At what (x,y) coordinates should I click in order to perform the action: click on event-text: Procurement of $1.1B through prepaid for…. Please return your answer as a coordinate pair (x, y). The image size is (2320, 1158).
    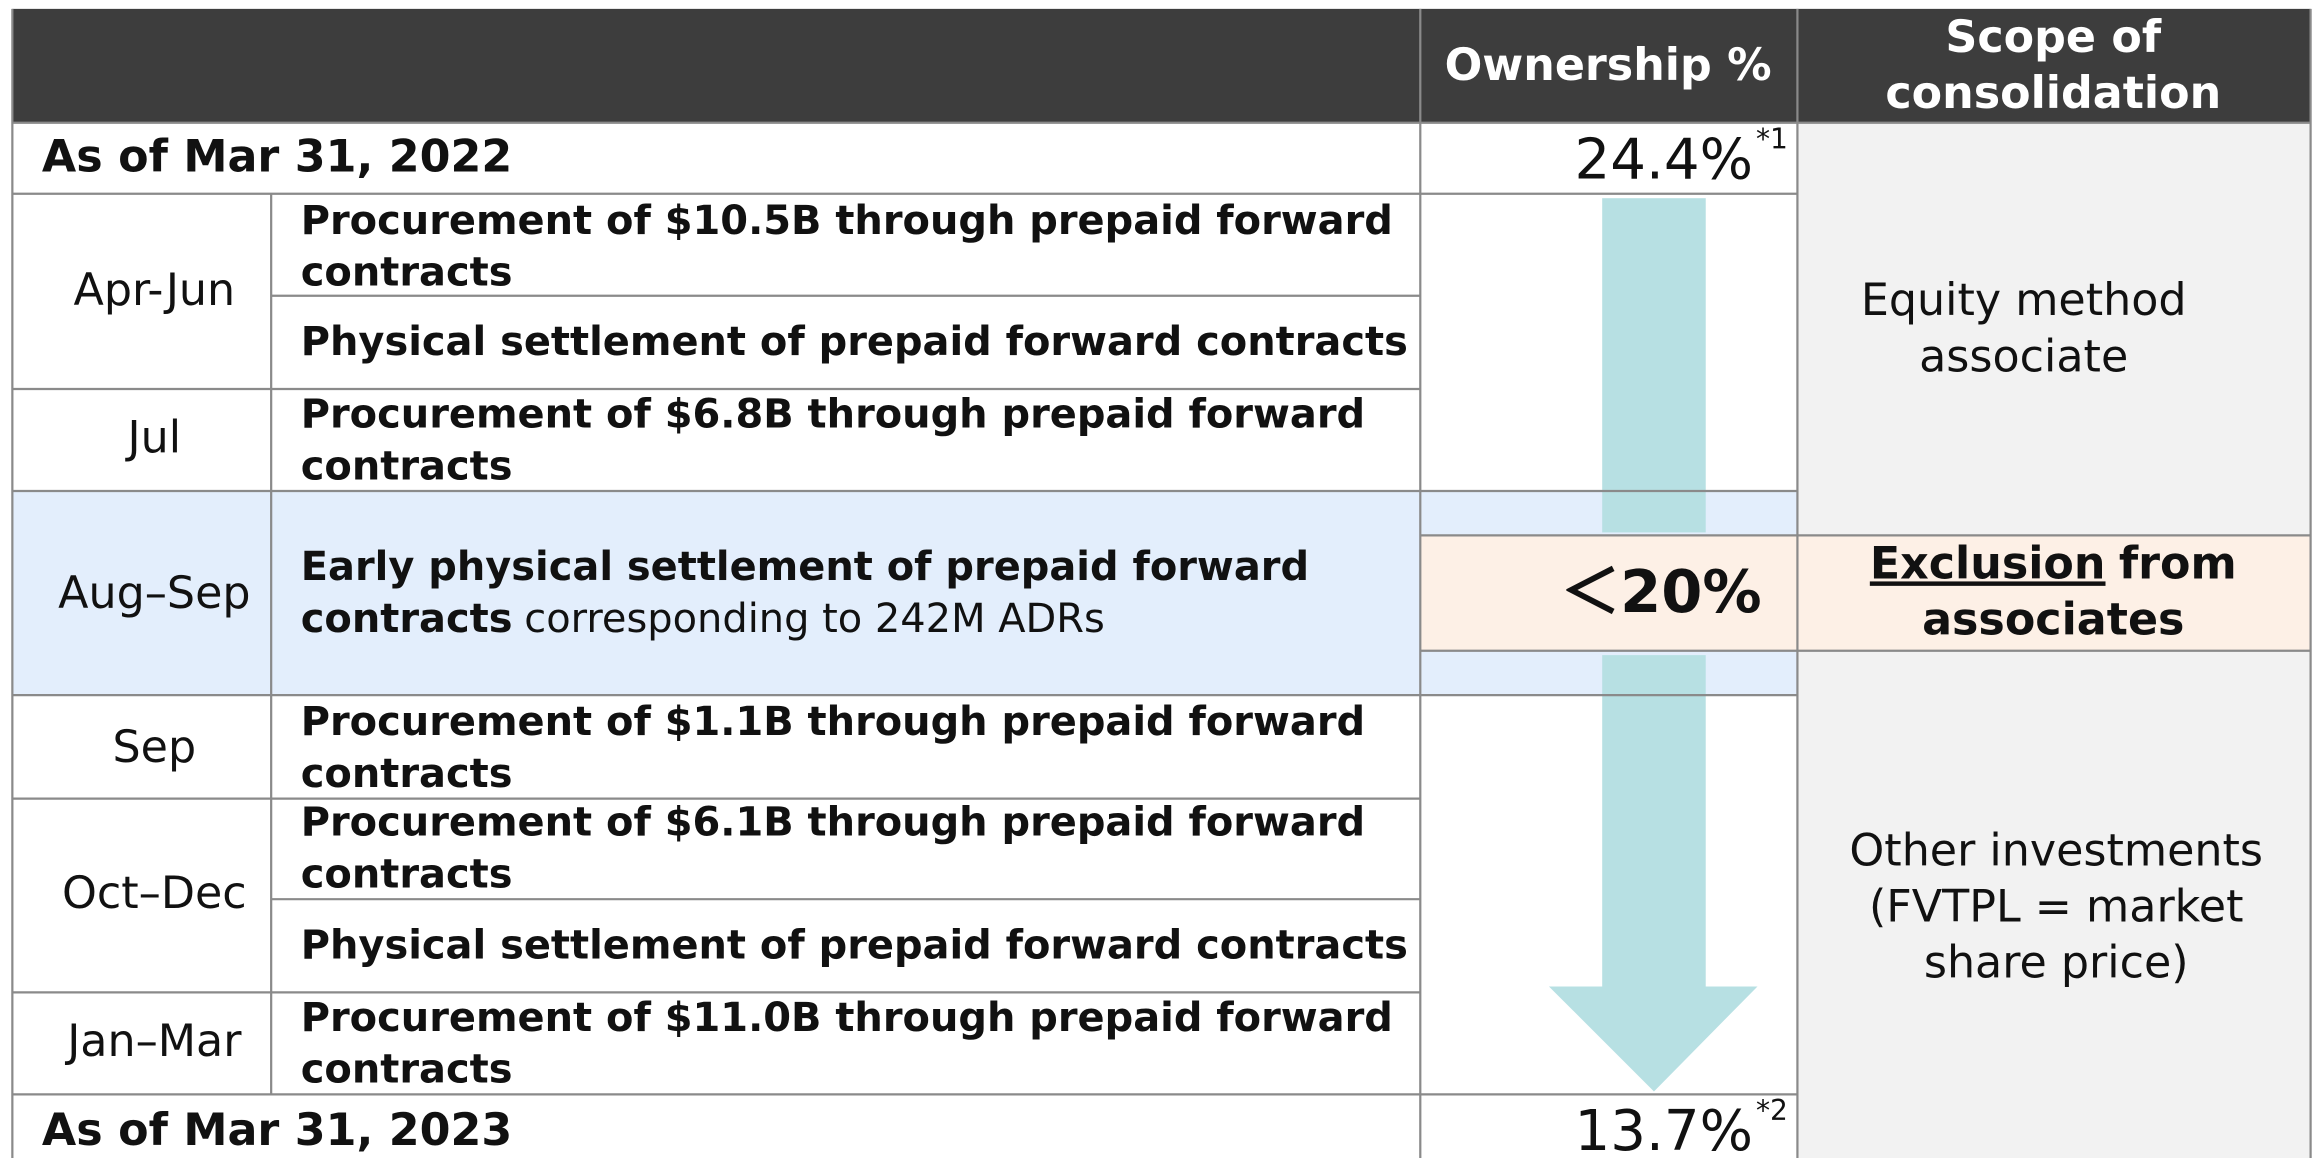
    Looking at the image, I should click on (833, 722).